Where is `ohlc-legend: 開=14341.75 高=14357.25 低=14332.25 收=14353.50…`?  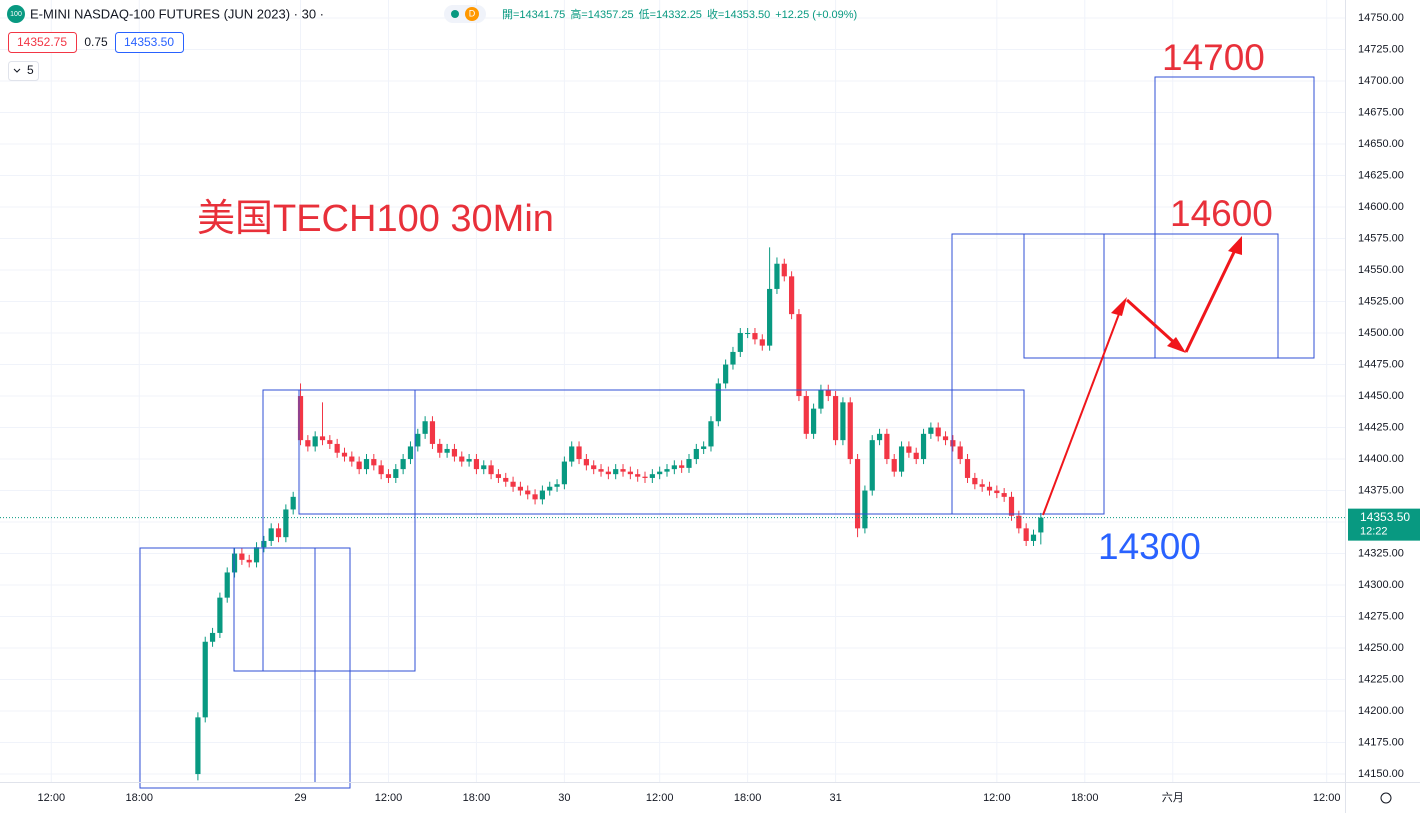 ohlc-legend: 開=14341.75 高=14357.25 低=14332.25 收=14353.50… is located at coordinates (679, 14).